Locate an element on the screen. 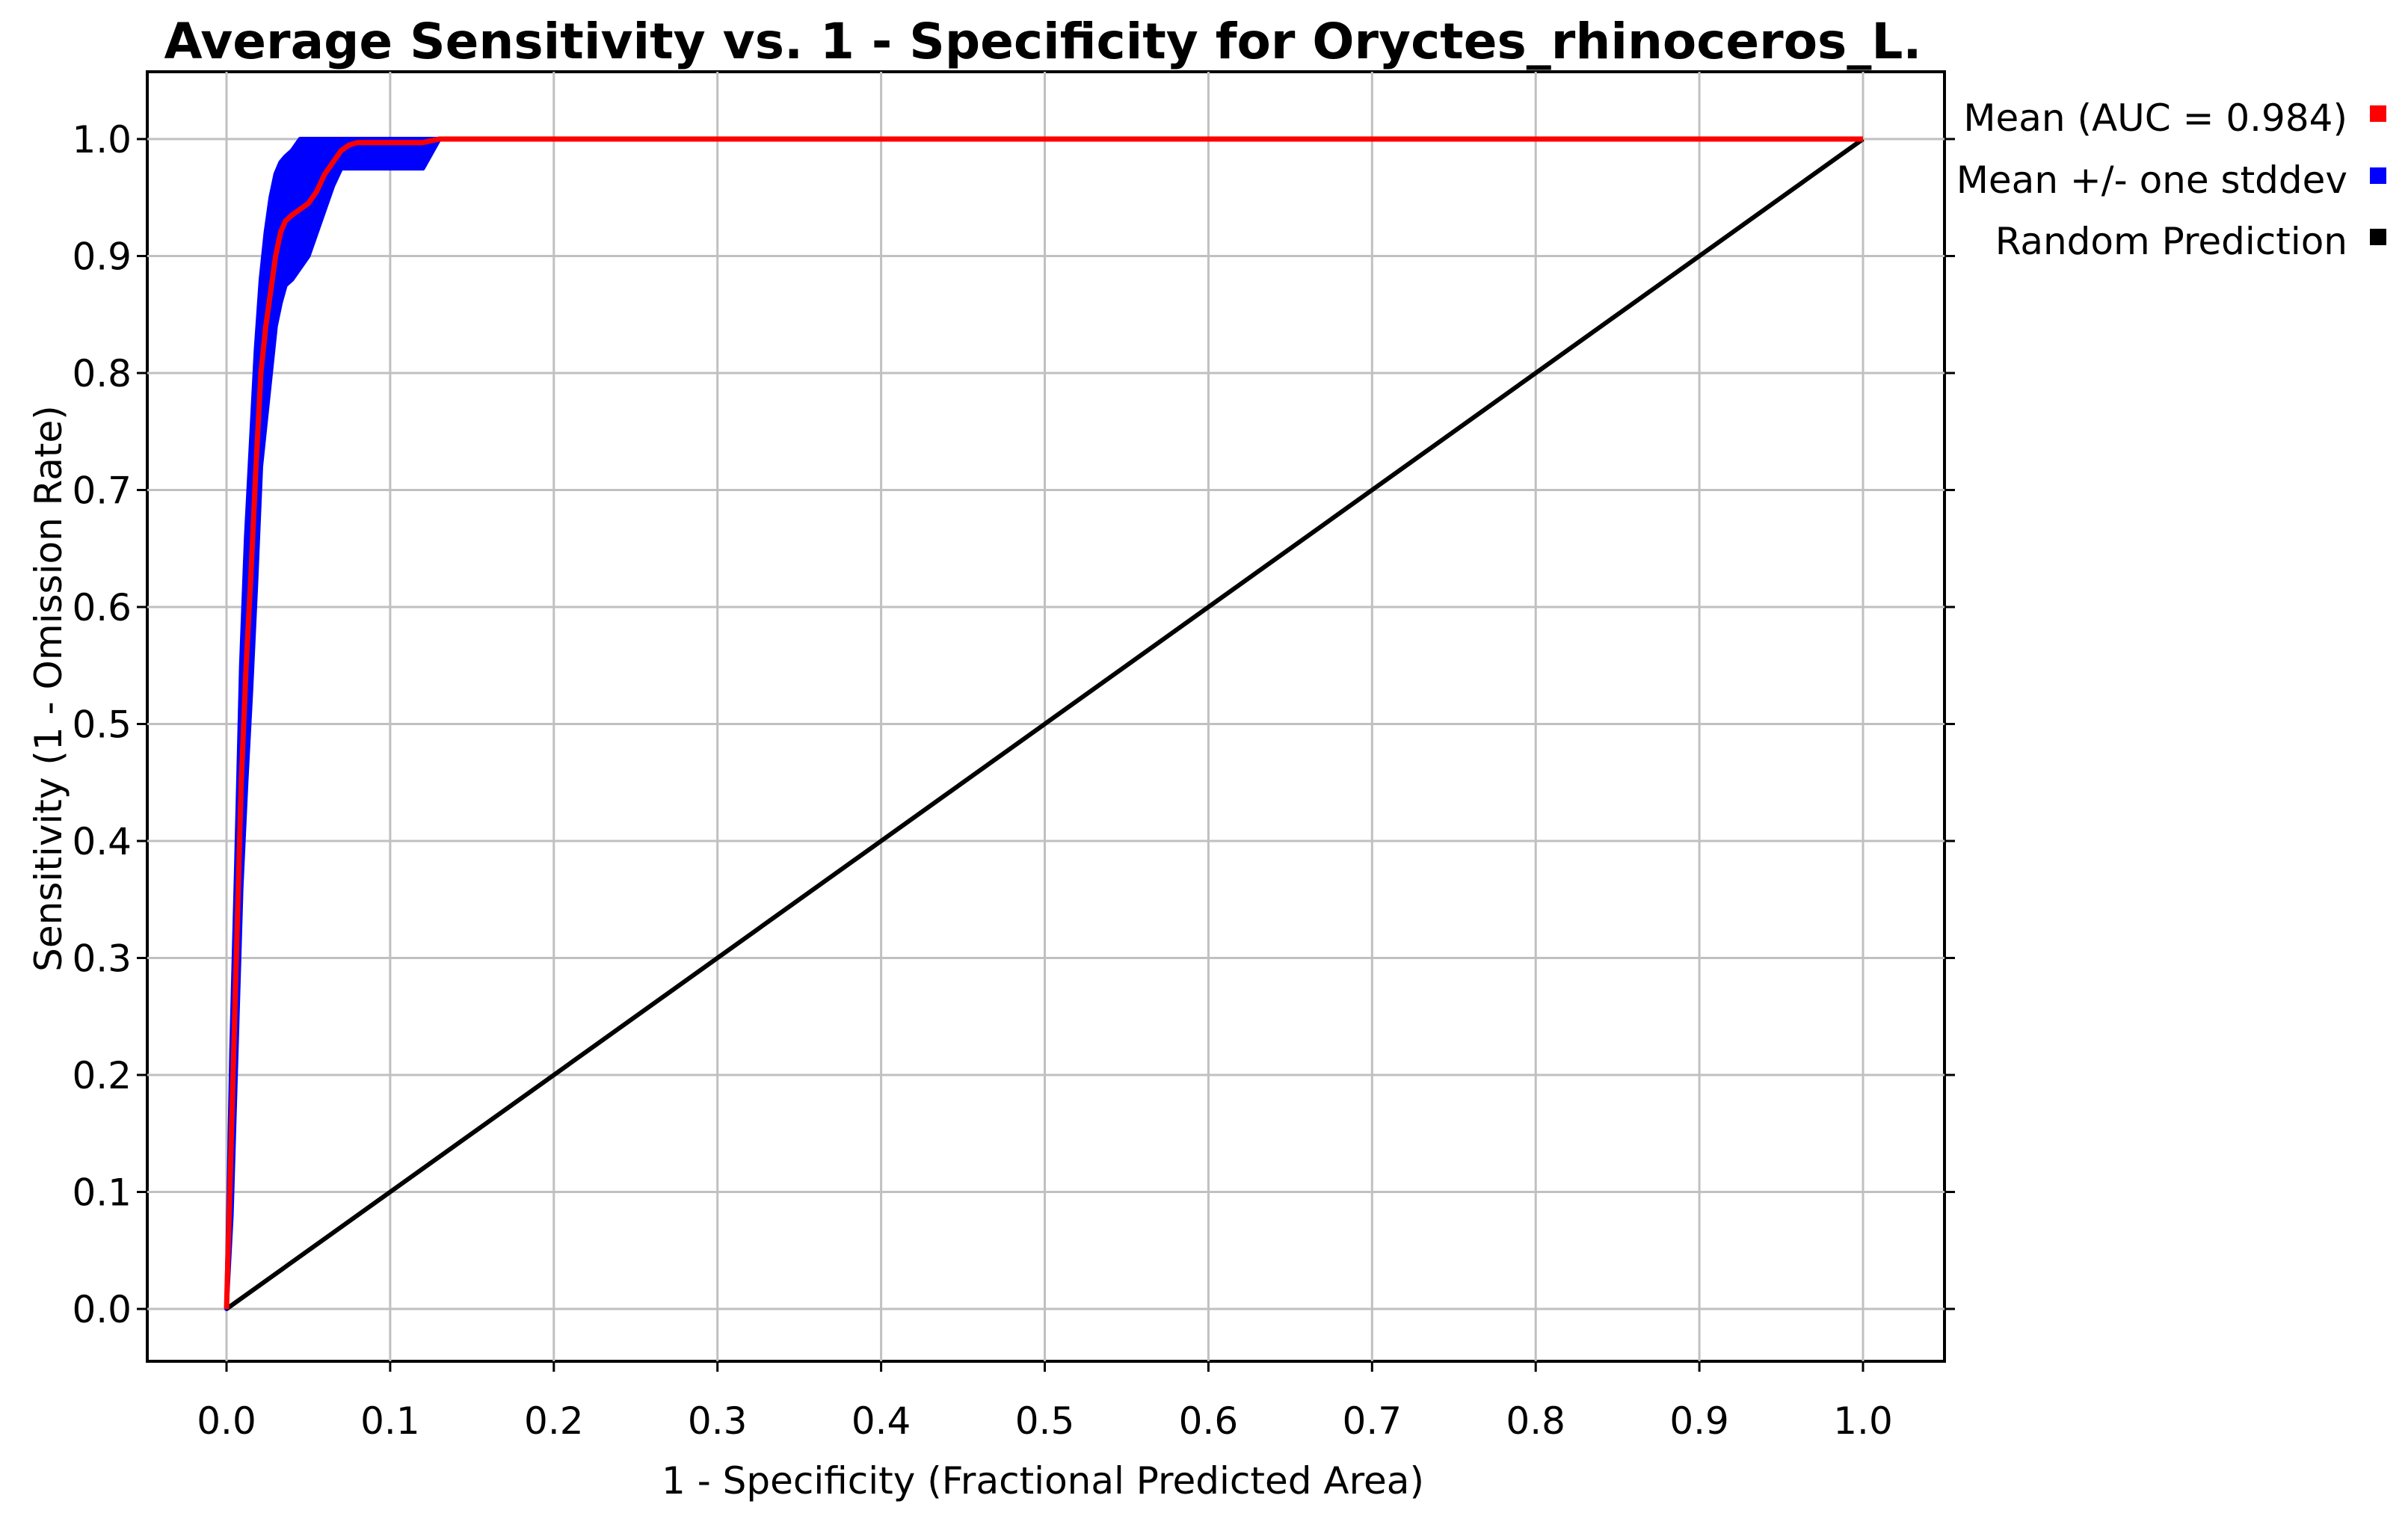 The width and height of the screenshot is (2408, 1519). x-tick-label: 0.9 is located at coordinates (1699, 1421).